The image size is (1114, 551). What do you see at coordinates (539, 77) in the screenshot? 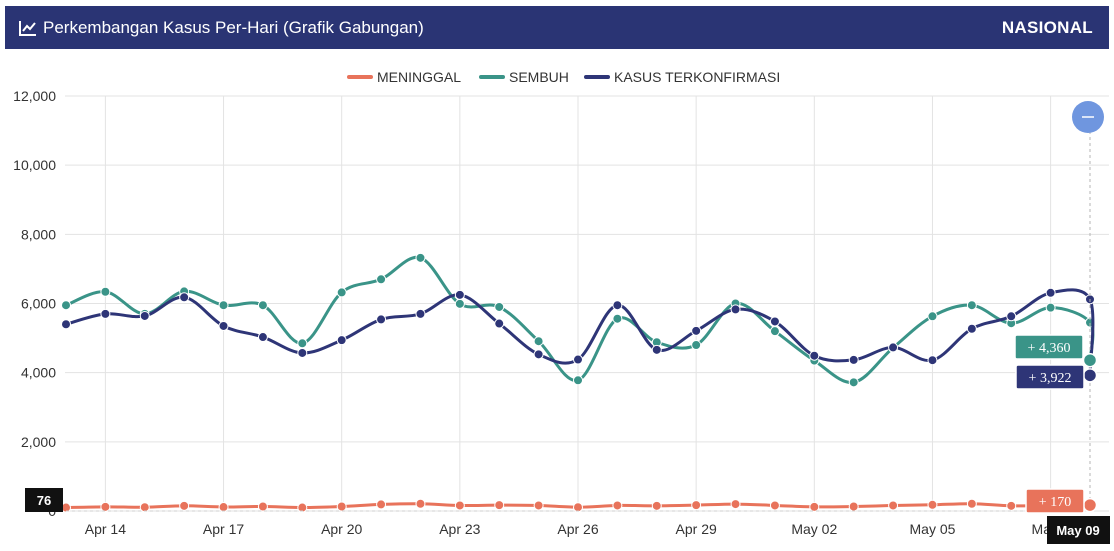
I see `legend-label: SEMBUH` at bounding box center [539, 77].